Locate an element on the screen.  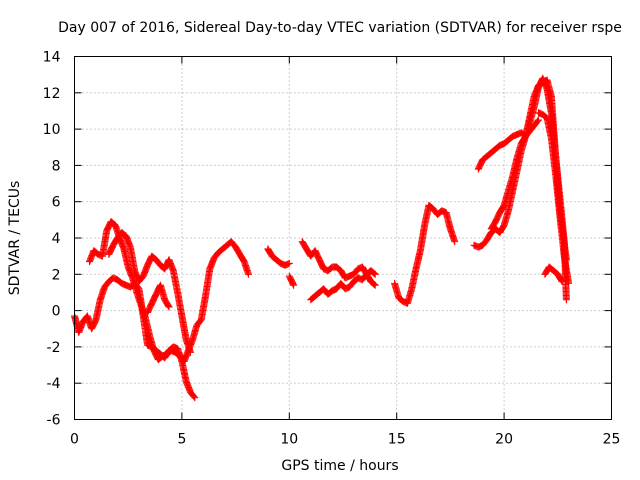
y-tick-label: -4 is located at coordinates (54, 384).